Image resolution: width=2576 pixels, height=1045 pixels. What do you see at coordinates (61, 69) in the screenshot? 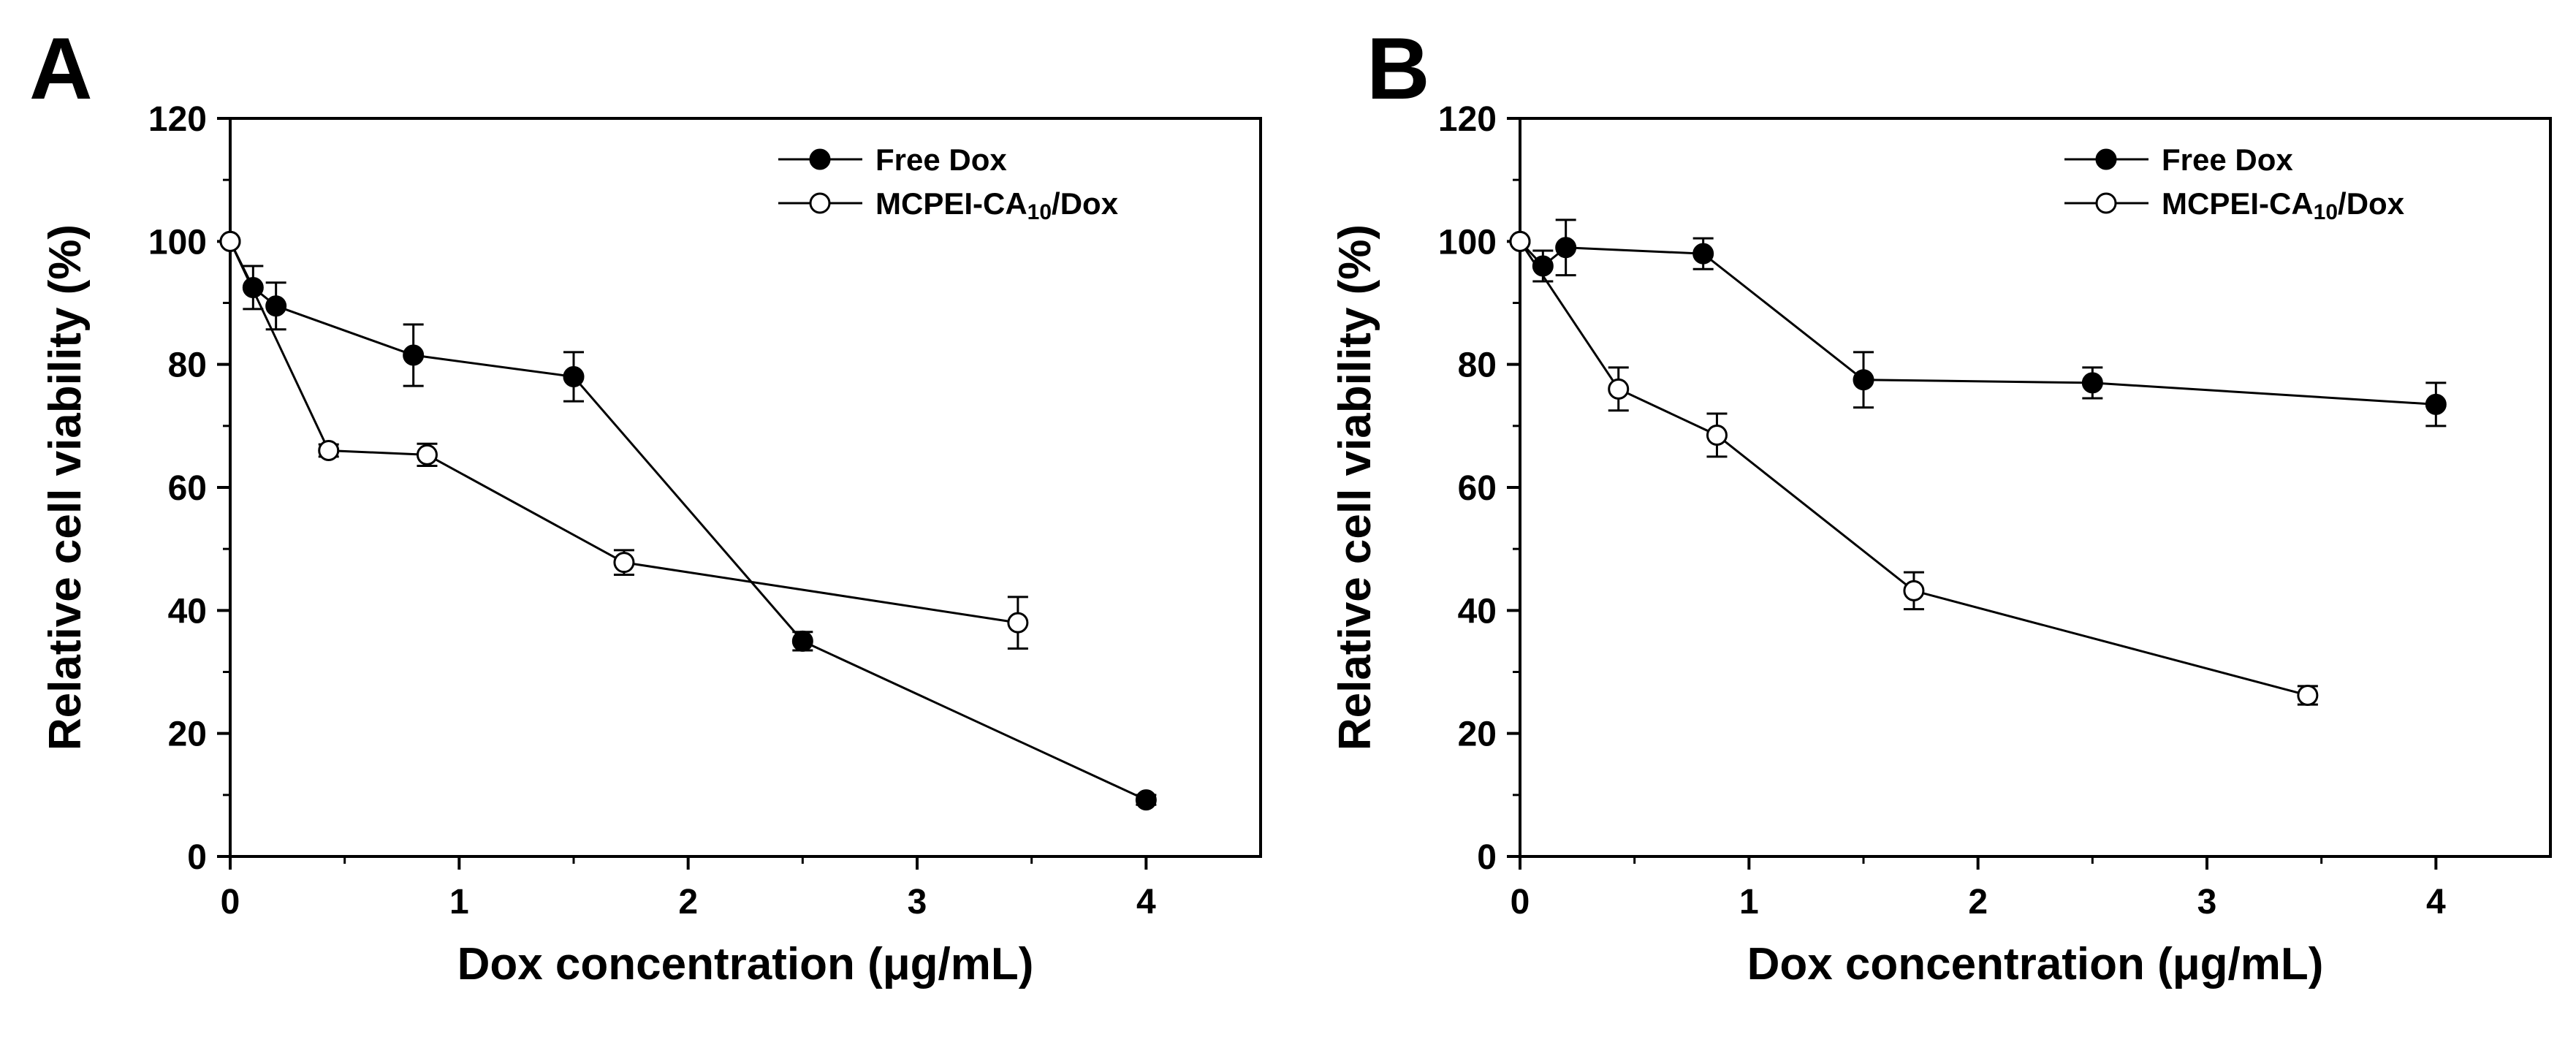
I see `panel-letter: A` at bounding box center [61, 69].